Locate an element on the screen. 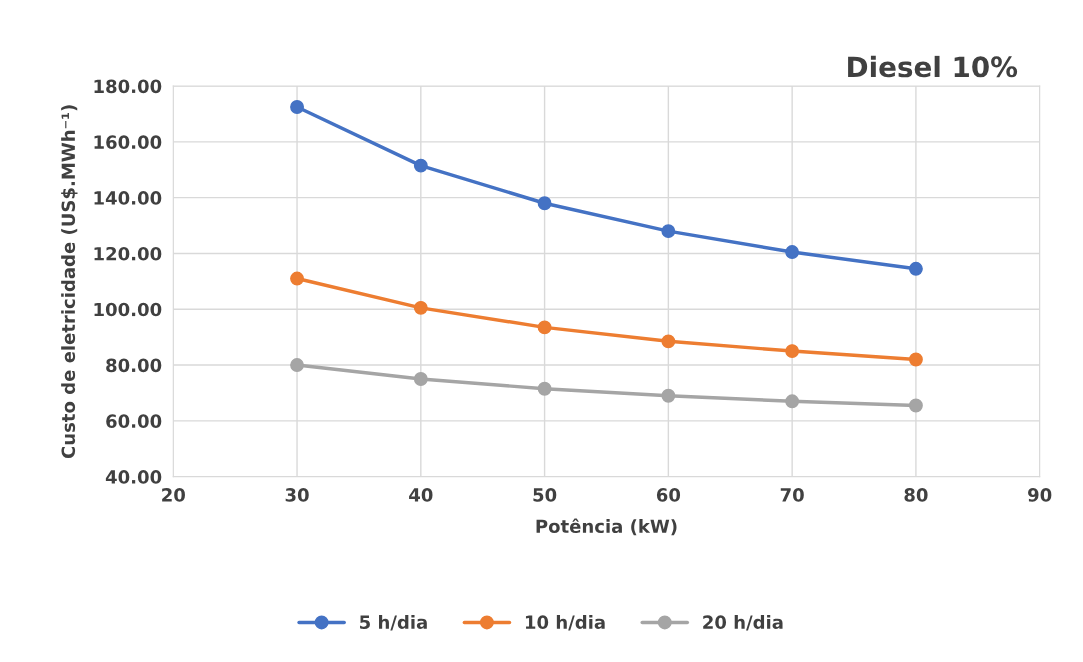 The height and width of the screenshot is (662, 1083). y-tick-label: 180.00 is located at coordinates (128, 86).